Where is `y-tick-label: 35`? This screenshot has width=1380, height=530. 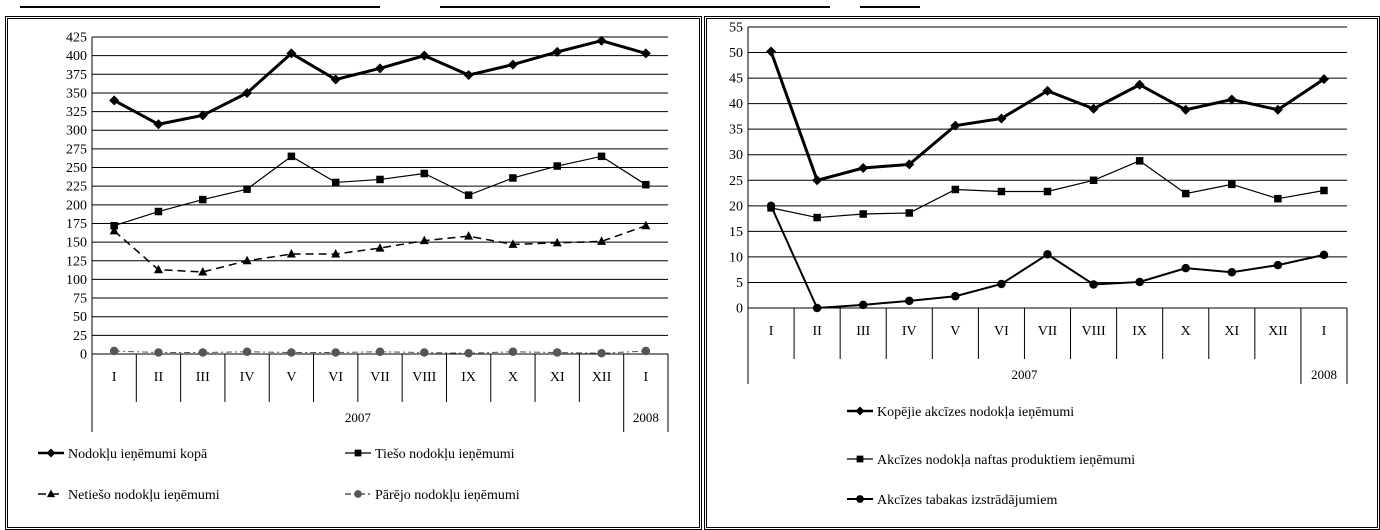 y-tick-label: 35 is located at coordinates (736, 130).